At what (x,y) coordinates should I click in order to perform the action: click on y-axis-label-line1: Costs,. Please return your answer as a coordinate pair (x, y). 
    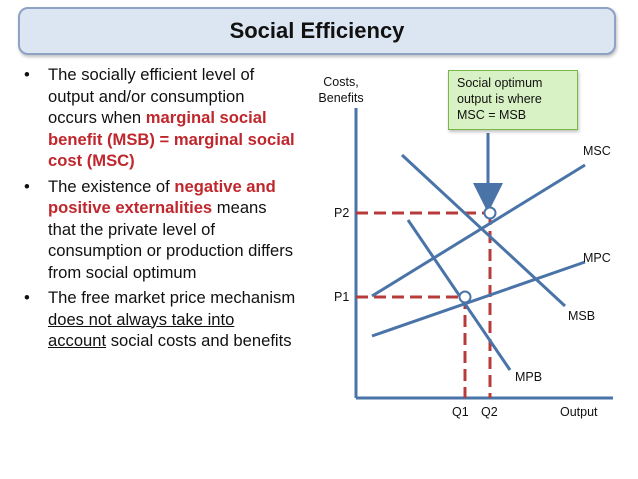
    Looking at the image, I should click on (340, 82).